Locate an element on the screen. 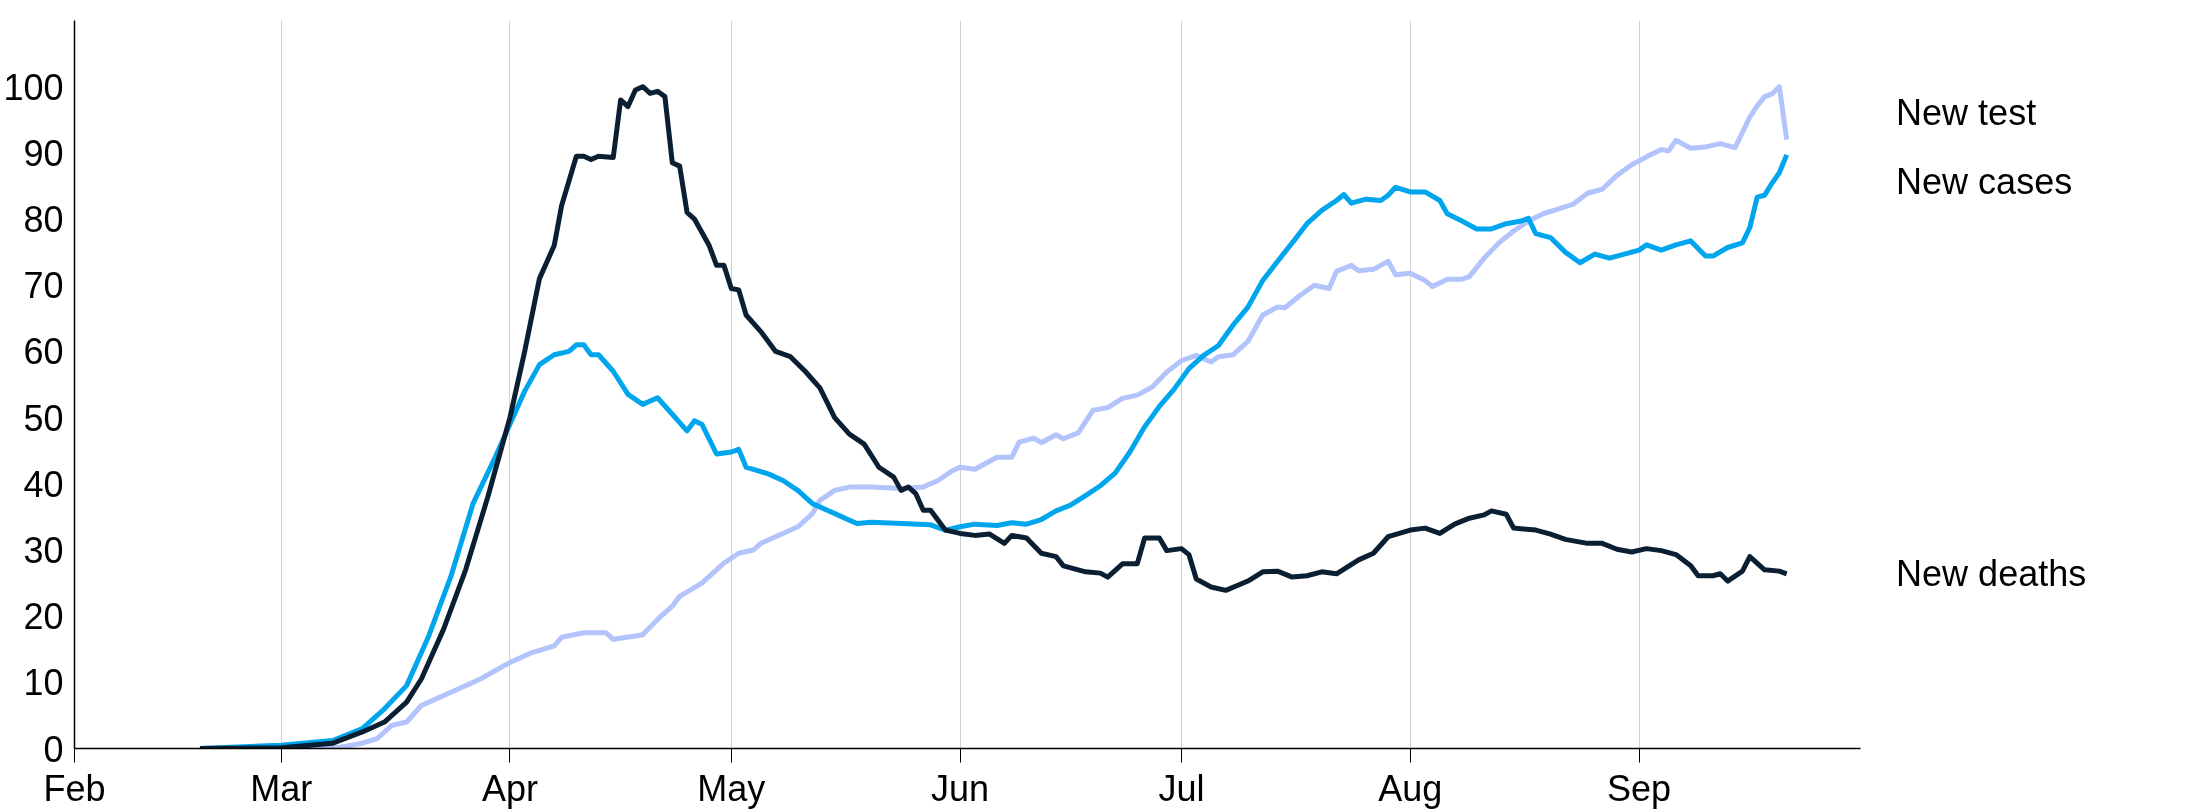  x-tick-label: Jul is located at coordinates (1181, 788).